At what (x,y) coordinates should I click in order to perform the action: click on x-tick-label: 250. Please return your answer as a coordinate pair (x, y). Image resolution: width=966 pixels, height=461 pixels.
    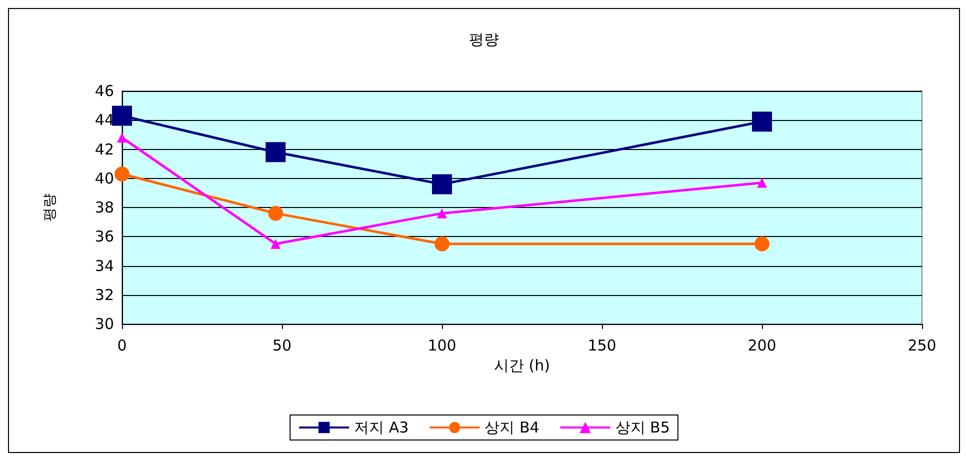
    Looking at the image, I should click on (922, 345).